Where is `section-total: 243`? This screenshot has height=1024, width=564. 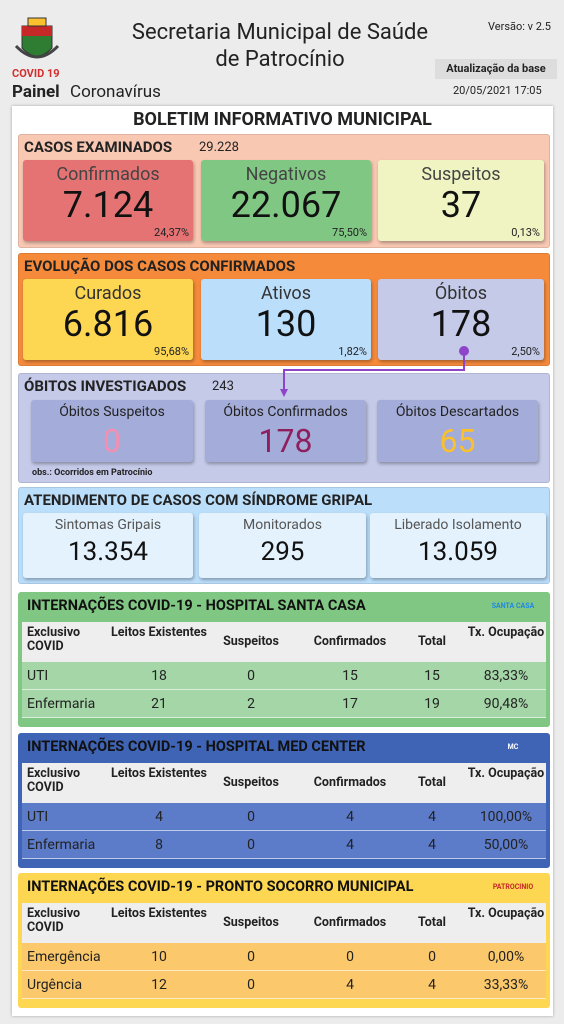 section-total: 243 is located at coordinates (223, 386).